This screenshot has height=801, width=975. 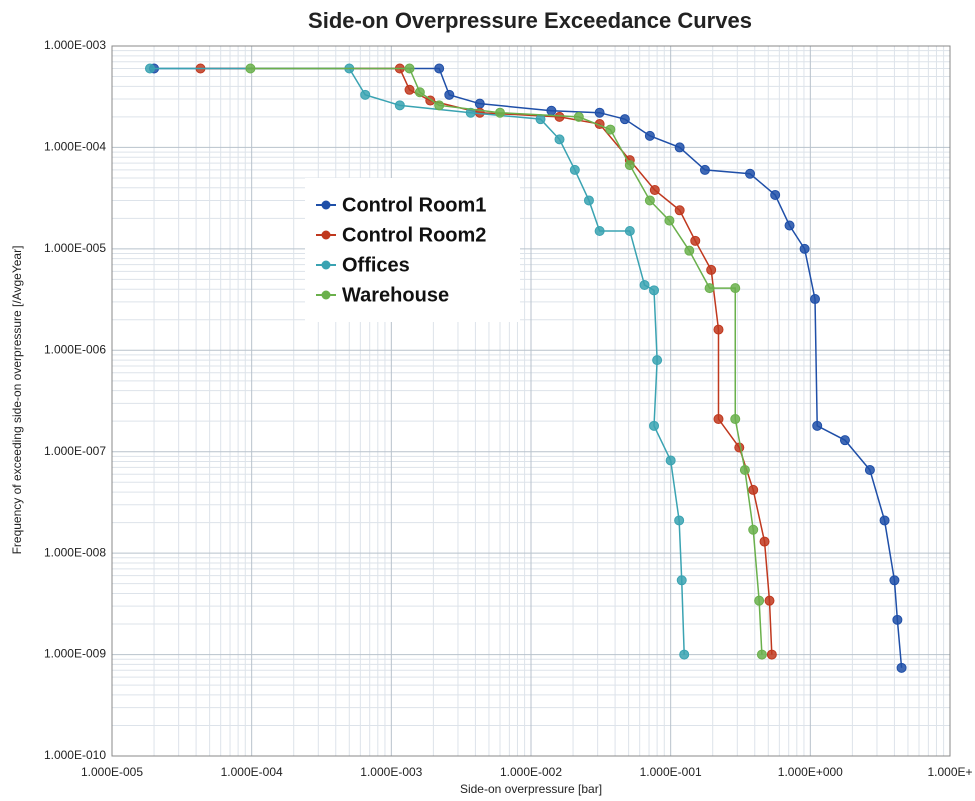 I want to click on x-tick-label: 1.000E+000, so click(x=810, y=772).